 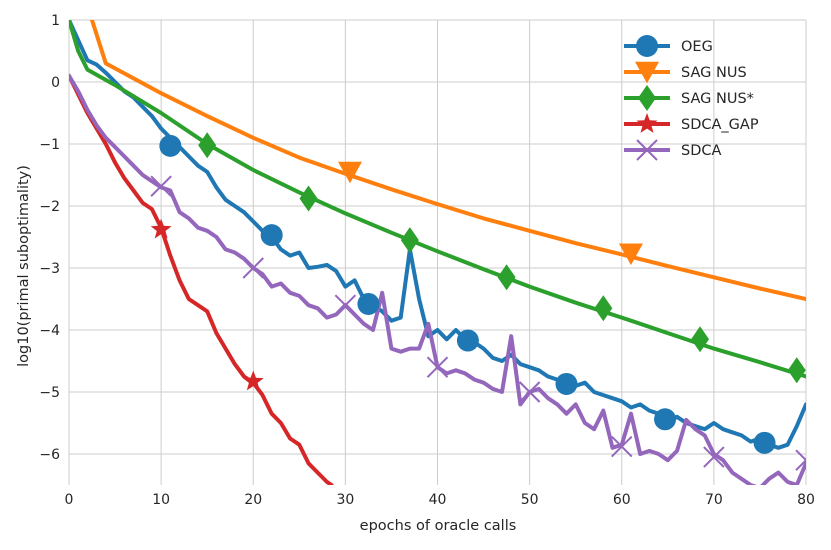 What do you see at coordinates (24, 266) in the screenshot?
I see `y-axis-label: log10(primal suboptimality)` at bounding box center [24, 266].